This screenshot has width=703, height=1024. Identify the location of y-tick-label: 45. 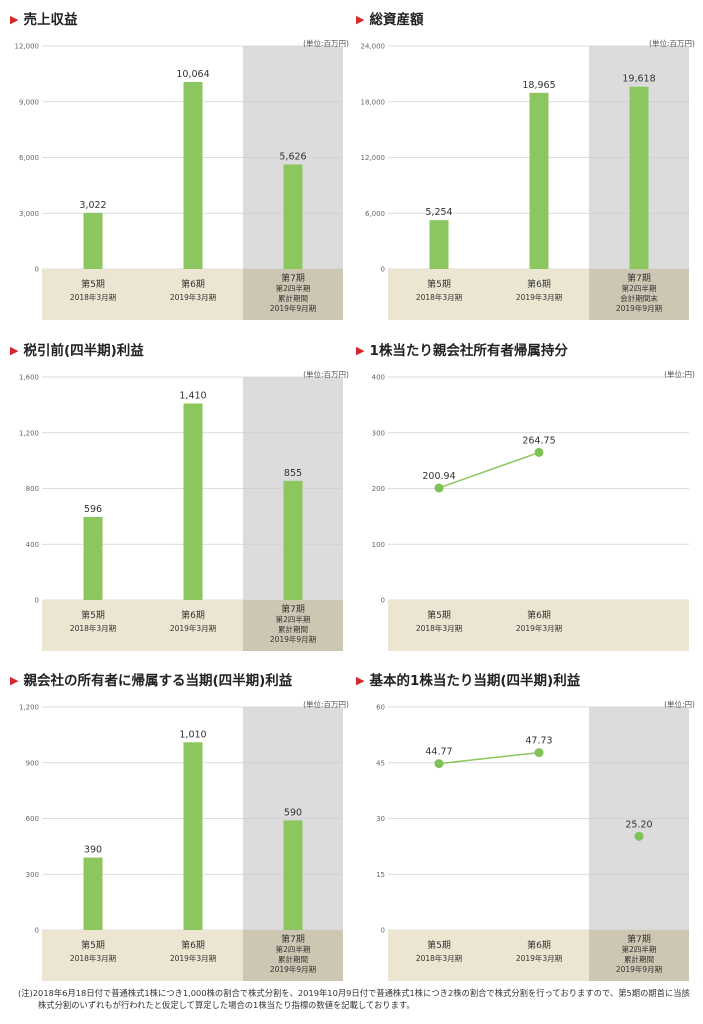
(380, 763).